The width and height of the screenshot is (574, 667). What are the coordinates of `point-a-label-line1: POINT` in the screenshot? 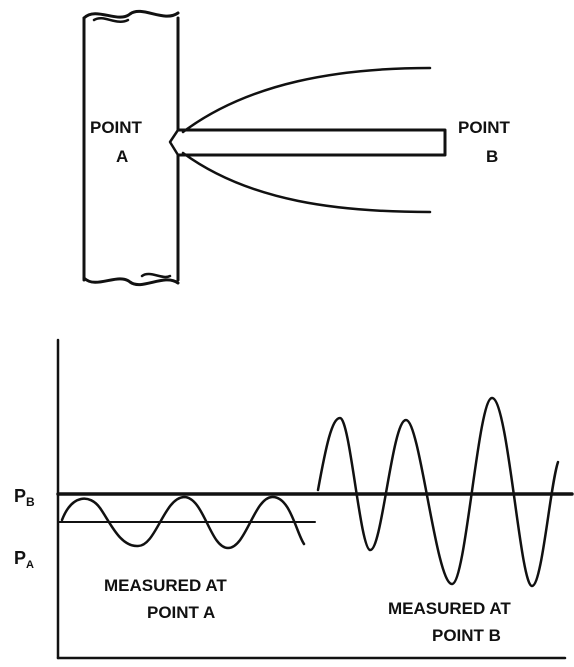 It's located at (116, 127).